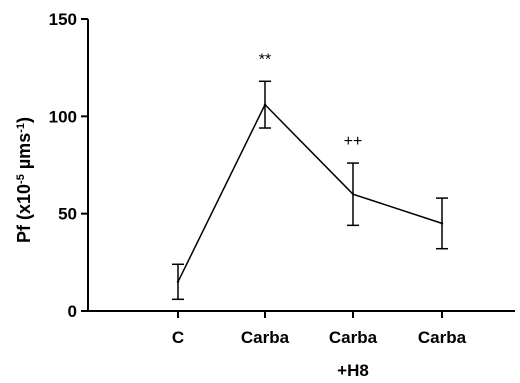 Image resolution: width=520 pixels, height=383 pixels. What do you see at coordinates (24, 213) in the screenshot?
I see `y-axis-label-main: Pf (x10` at bounding box center [24, 213].